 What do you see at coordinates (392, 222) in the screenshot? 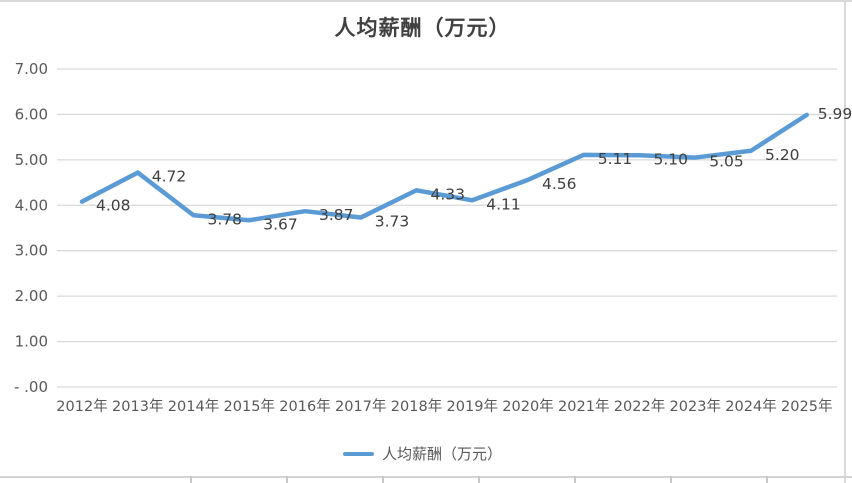
I see `data-point-label: 3.73` at bounding box center [392, 222].